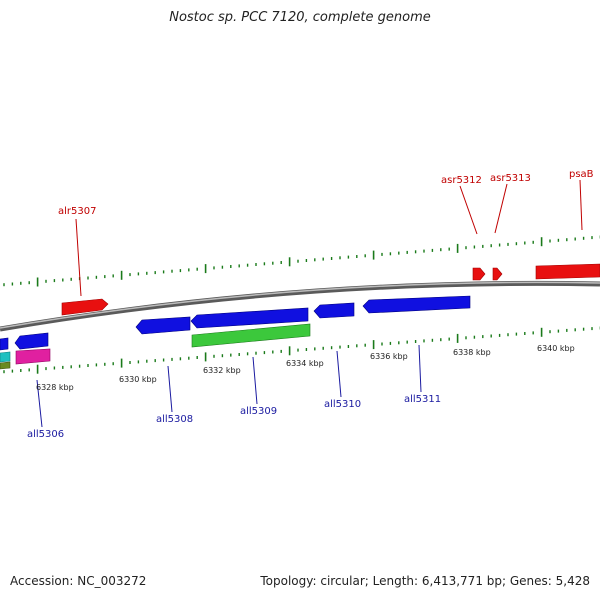 The height and width of the screenshot is (600, 600). Describe the element at coordinates (497, 274) in the screenshot. I see `gene-asr5313` at that location.